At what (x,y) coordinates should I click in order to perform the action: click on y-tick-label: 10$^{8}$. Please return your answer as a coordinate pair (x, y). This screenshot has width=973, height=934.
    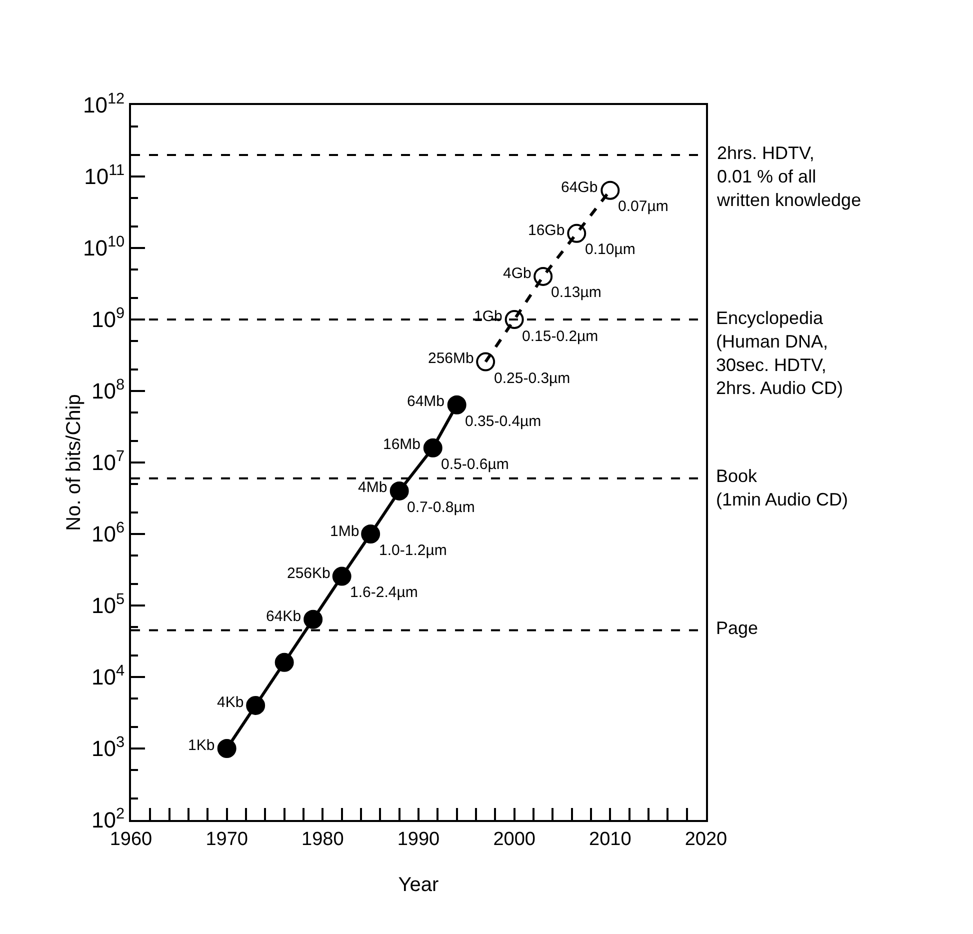
    Looking at the image, I should click on (108, 390).